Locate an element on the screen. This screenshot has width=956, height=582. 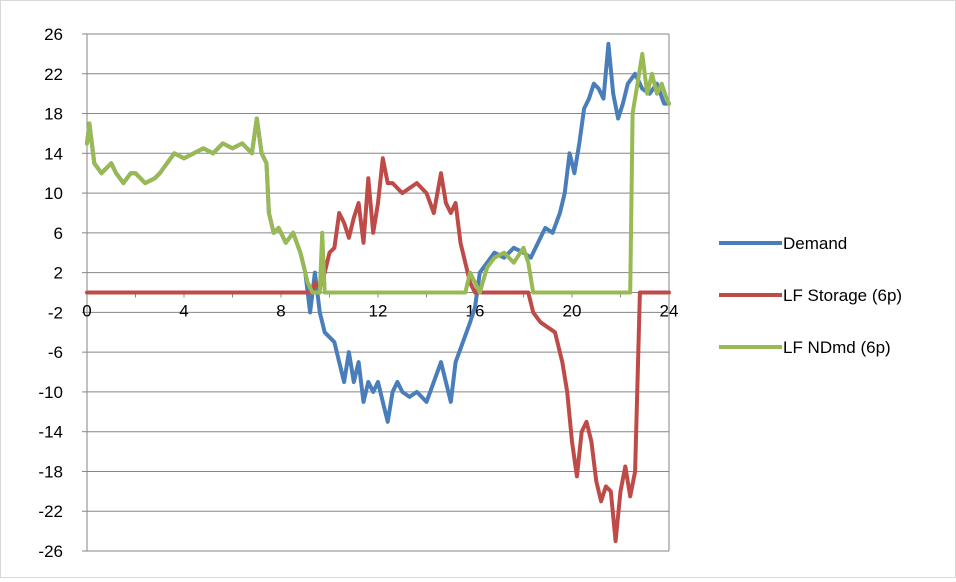
legend-label-0: Demand is located at coordinates (815, 243).